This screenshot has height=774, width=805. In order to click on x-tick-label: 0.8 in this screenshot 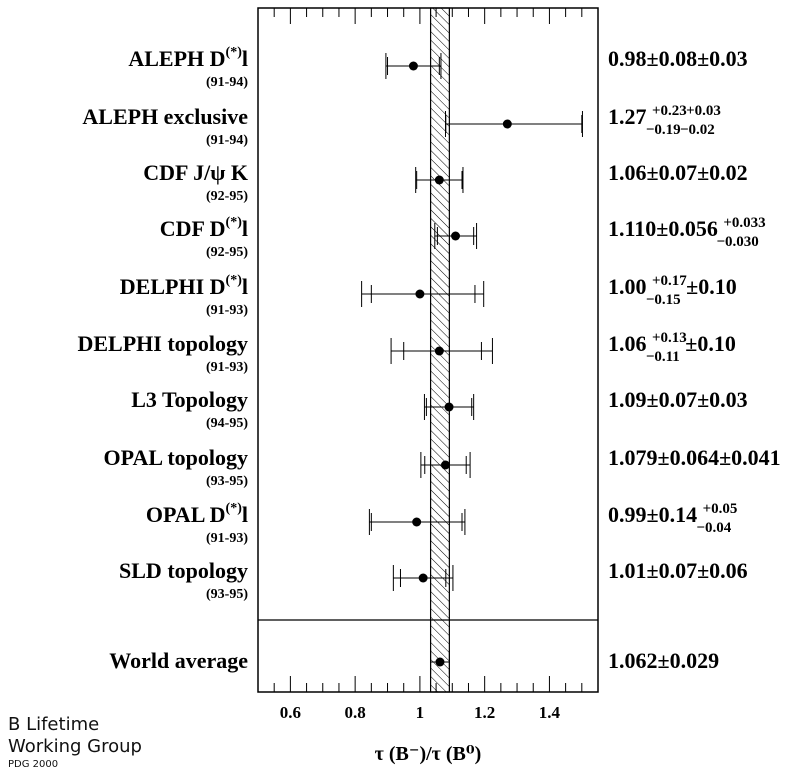, I will do `click(355, 712)`.